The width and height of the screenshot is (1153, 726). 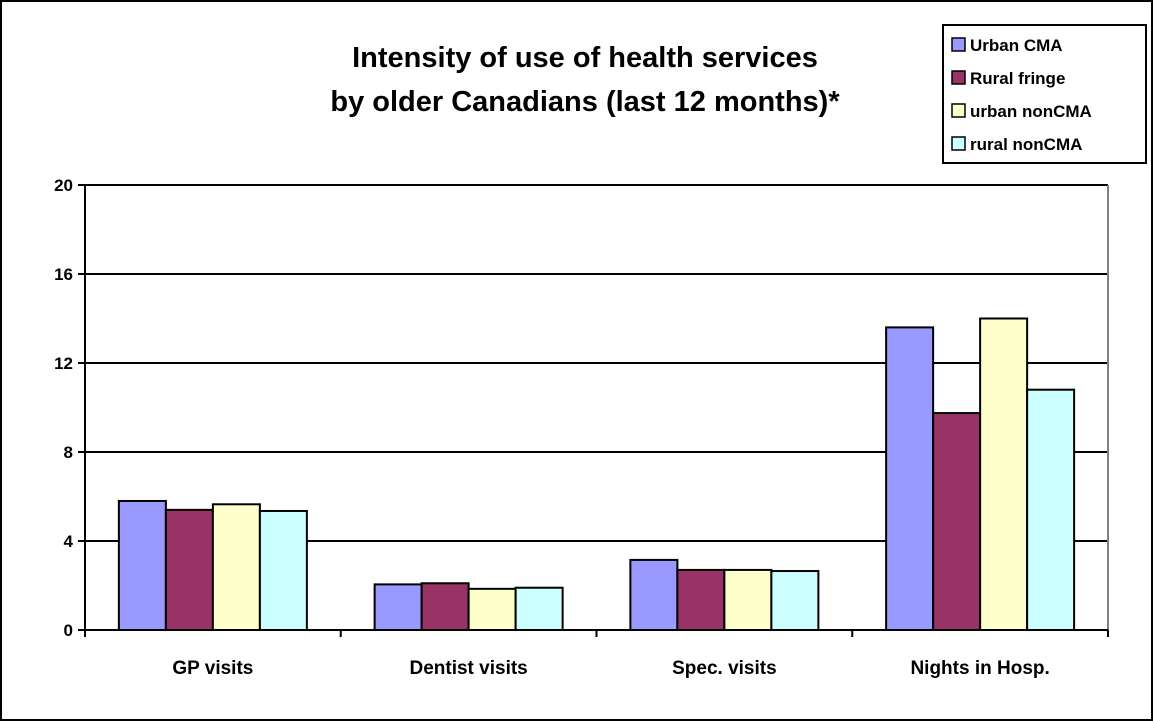 What do you see at coordinates (212, 668) in the screenshot?
I see `x-tick-label: GP visits` at bounding box center [212, 668].